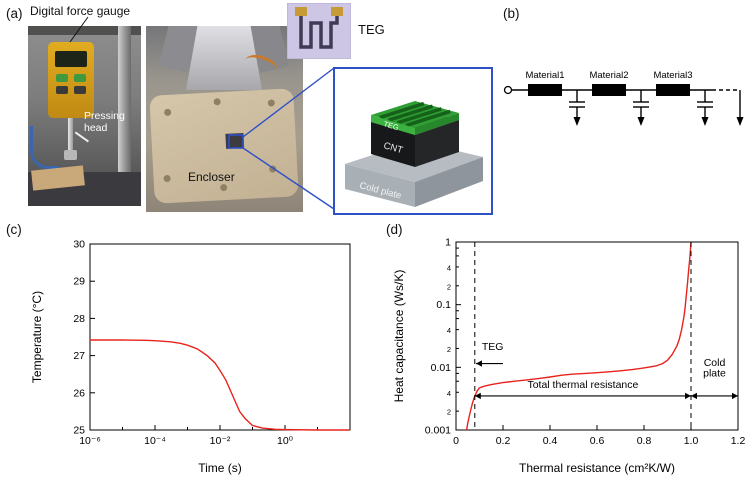 Image resolution: width=750 pixels, height=483 pixels. Describe the element at coordinates (104, 122) in the screenshot. I see `pressing-head-caption: Pressing head` at that location.